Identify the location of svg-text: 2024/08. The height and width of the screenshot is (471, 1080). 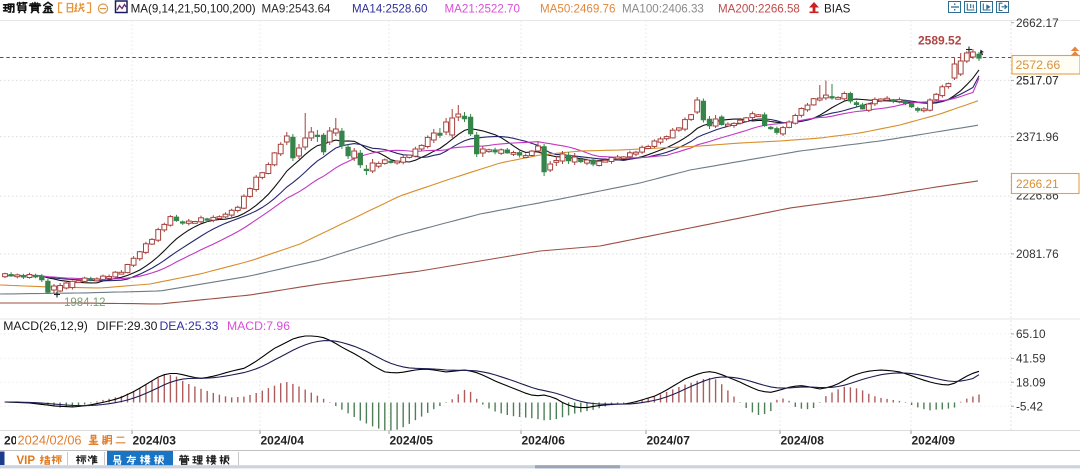
(803, 441).